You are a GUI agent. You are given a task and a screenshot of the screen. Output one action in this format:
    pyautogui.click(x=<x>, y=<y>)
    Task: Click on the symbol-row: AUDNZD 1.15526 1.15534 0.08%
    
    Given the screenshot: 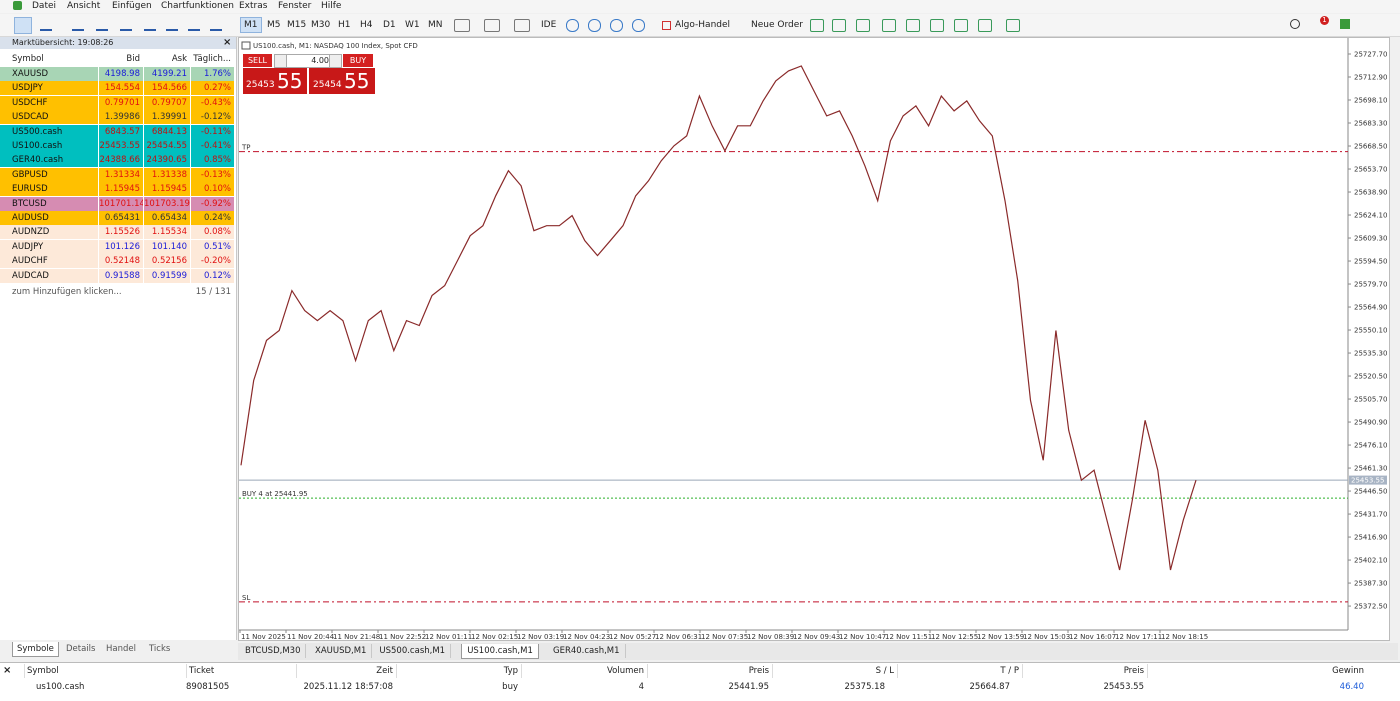 What is the action you would take?
    pyautogui.click(x=117, y=233)
    